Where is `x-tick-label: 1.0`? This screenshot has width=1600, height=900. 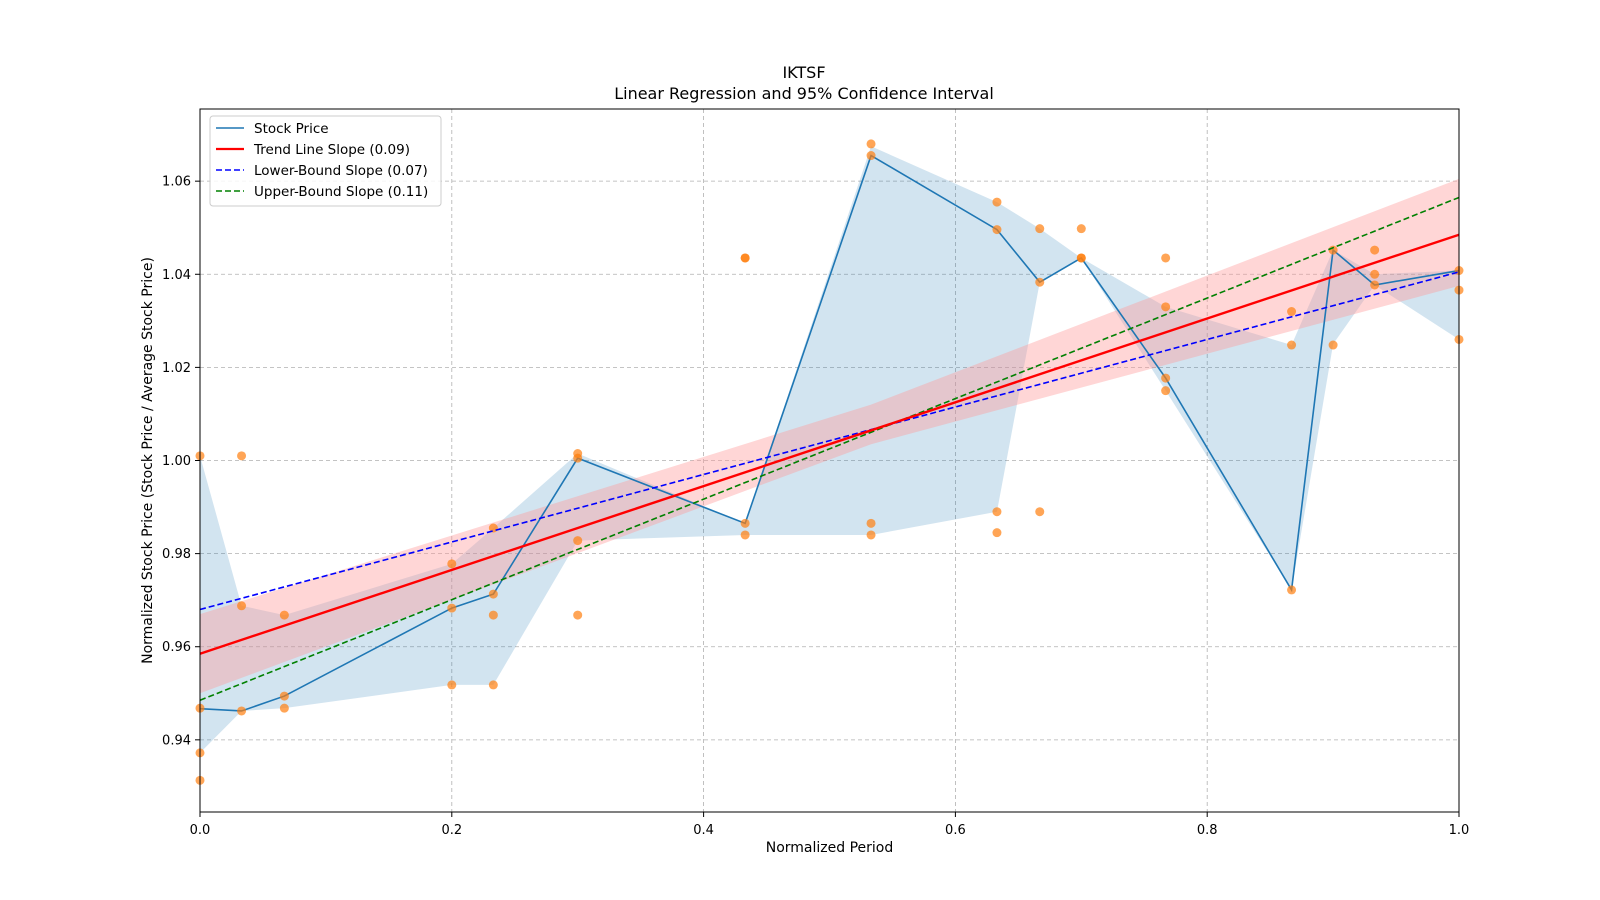
x-tick-label: 1.0 is located at coordinates (1459, 830).